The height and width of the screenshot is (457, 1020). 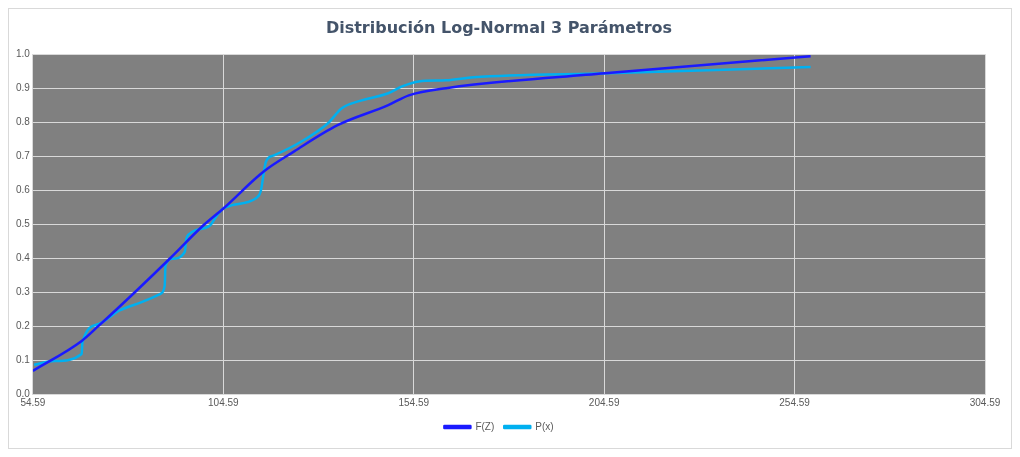 I want to click on y-tick-label: 0.9, so click(x=23, y=87).